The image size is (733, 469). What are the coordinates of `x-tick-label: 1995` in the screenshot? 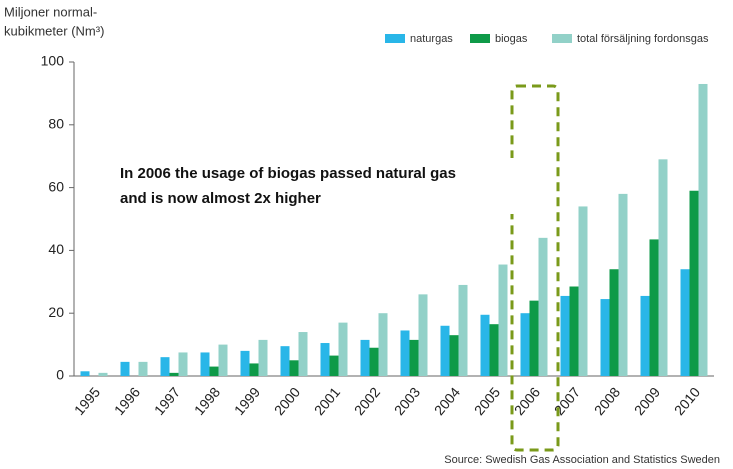 It's located at (87, 401).